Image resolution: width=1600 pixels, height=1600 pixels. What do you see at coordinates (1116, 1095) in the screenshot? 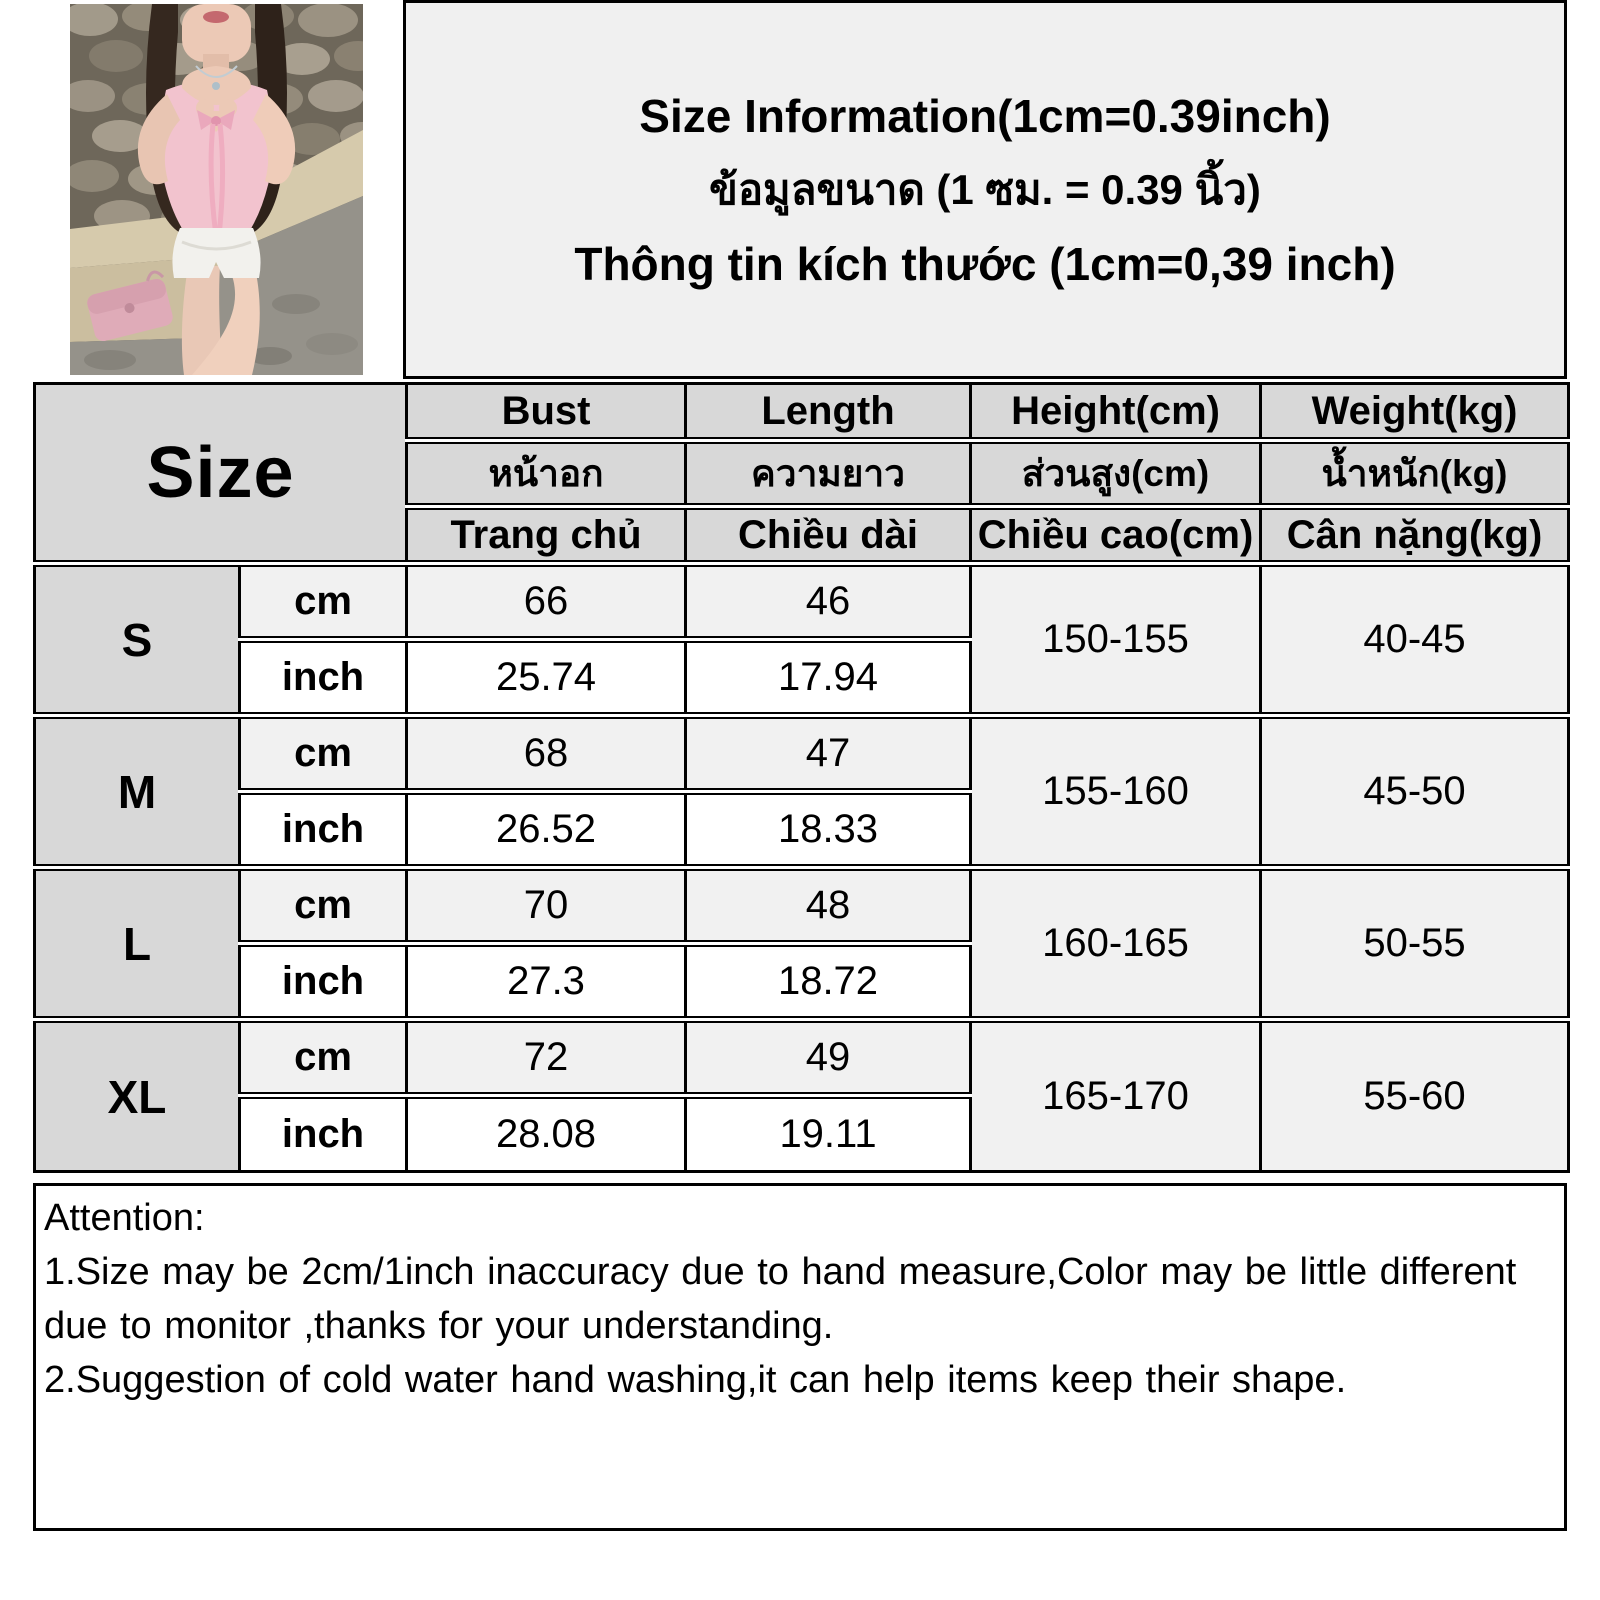
I see `height-range: 165-170` at bounding box center [1116, 1095].